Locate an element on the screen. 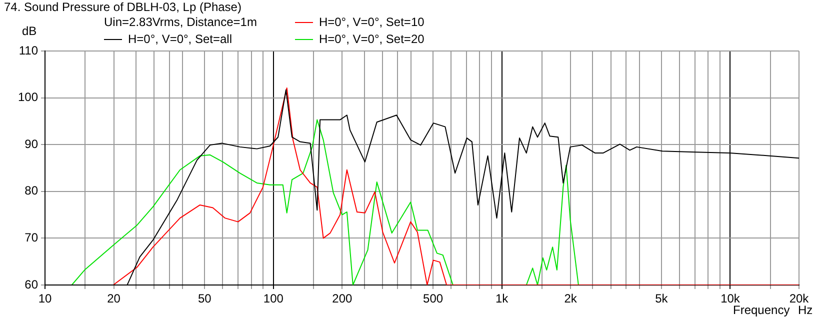 This screenshot has width=821, height=323. legend-label: H=0°, V=0°, Set=all is located at coordinates (180, 40).